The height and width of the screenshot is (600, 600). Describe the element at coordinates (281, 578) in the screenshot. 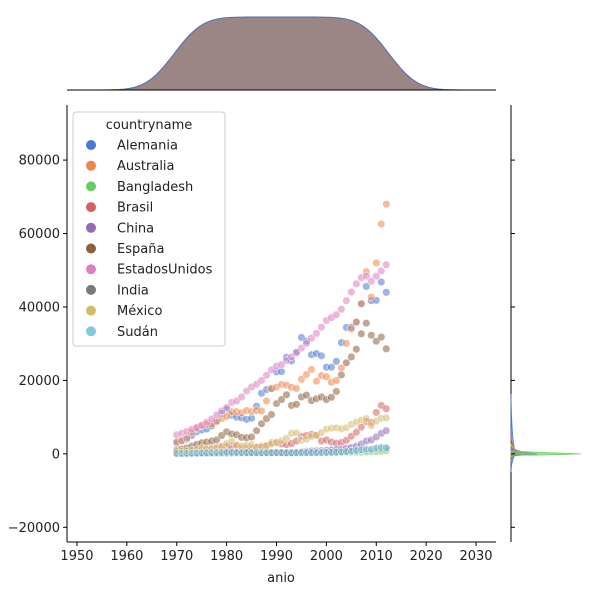

I see `x-axis-label: anio` at that location.